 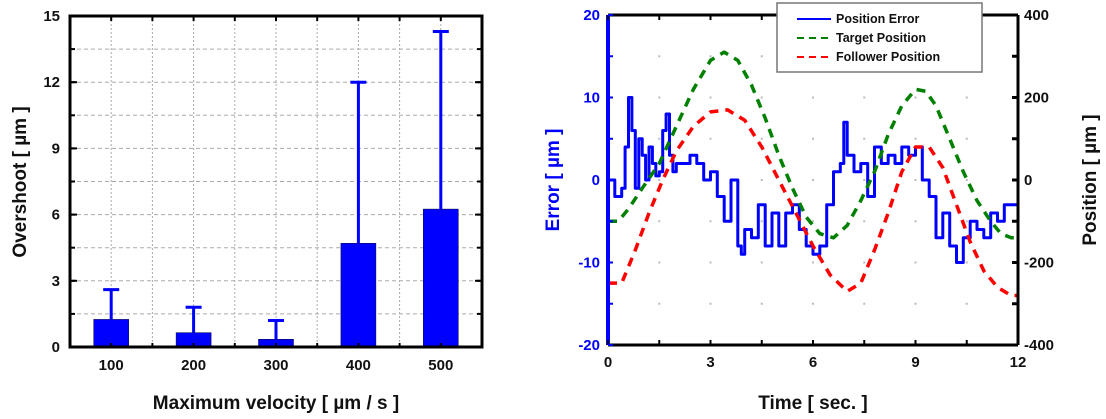 I want to click on y-tick-label: 0, so click(x=56, y=347).